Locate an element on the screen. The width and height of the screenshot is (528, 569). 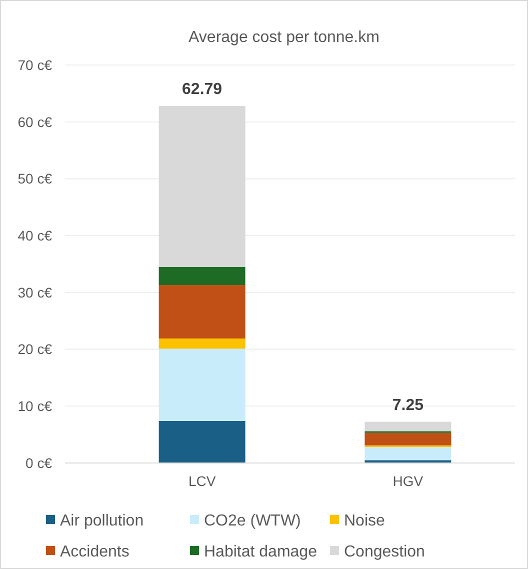
y-tick-label: 20 c€ is located at coordinates (35, 349).